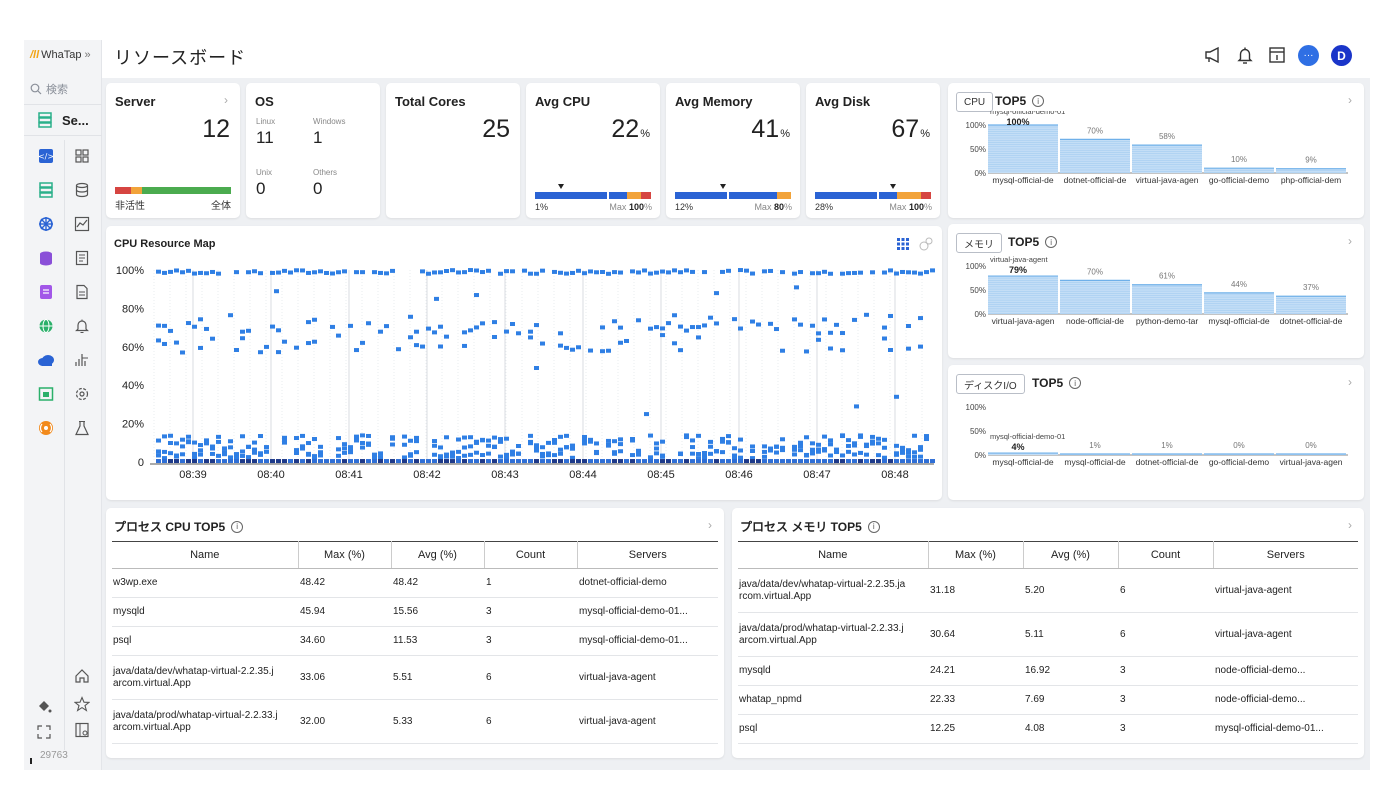  What do you see at coordinates (82, 394) in the screenshot?
I see `settings-icon` at bounding box center [82, 394].